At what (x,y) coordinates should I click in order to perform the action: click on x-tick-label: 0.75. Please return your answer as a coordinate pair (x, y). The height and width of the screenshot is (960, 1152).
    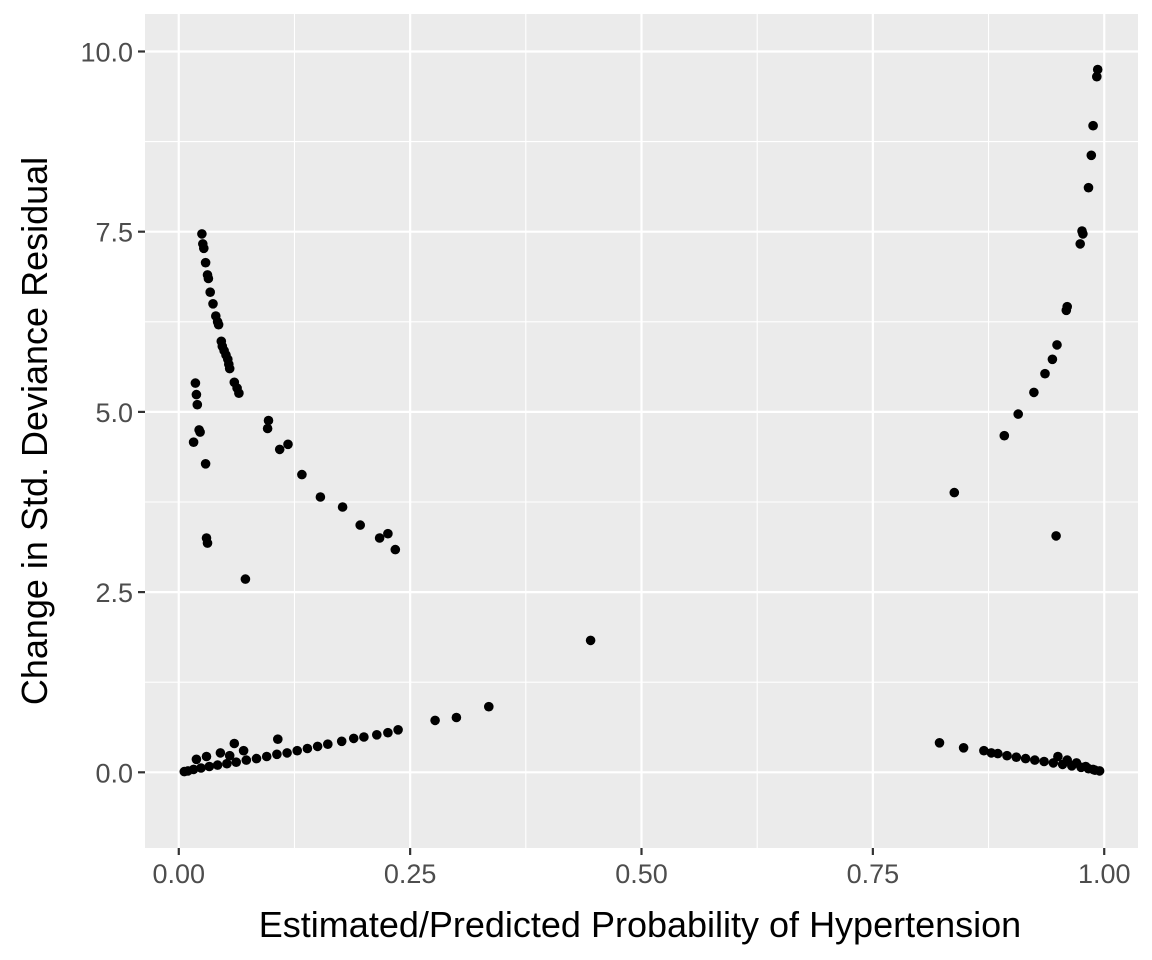
    Looking at the image, I should click on (873, 874).